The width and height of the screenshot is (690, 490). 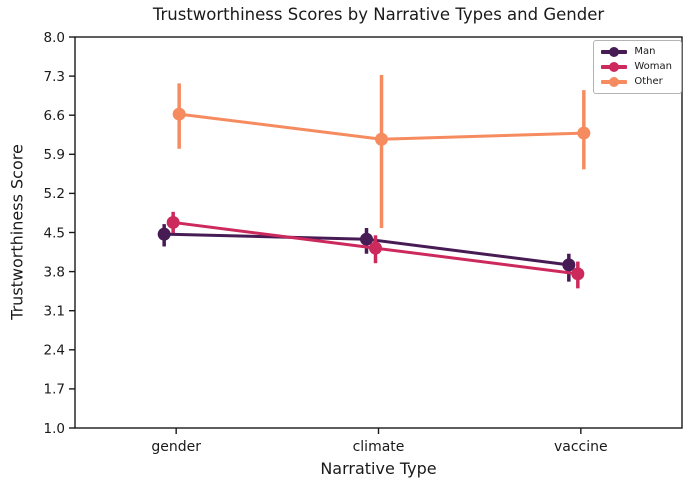 I want to click on y-tick-label: 1.0, so click(x=54, y=429).